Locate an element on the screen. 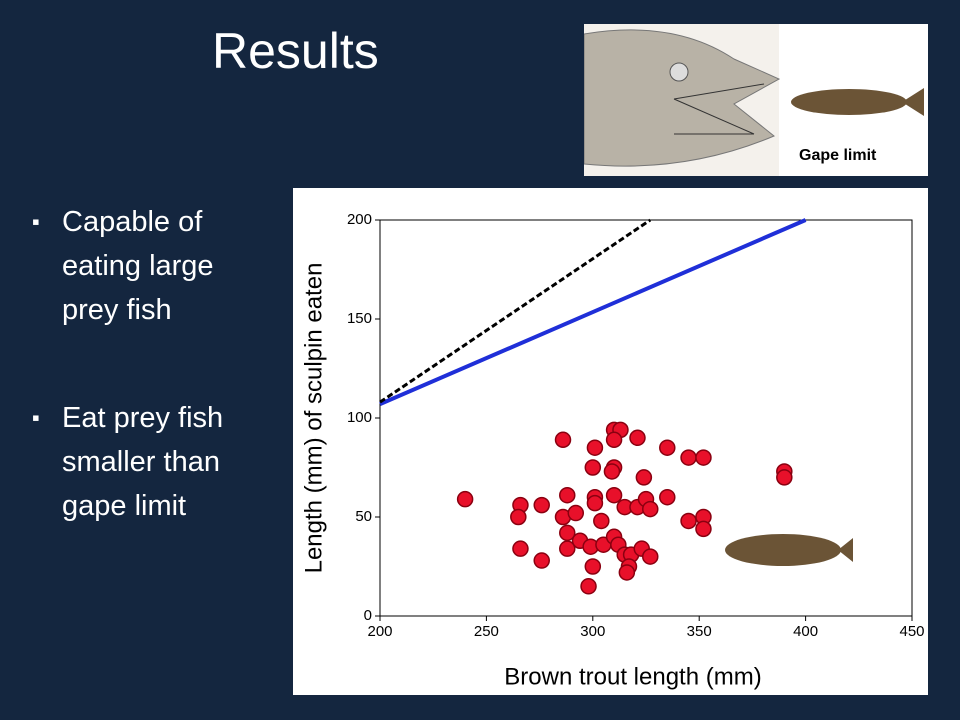 The height and width of the screenshot is (720, 960). slide-title: Results is located at coordinates (295, 51).